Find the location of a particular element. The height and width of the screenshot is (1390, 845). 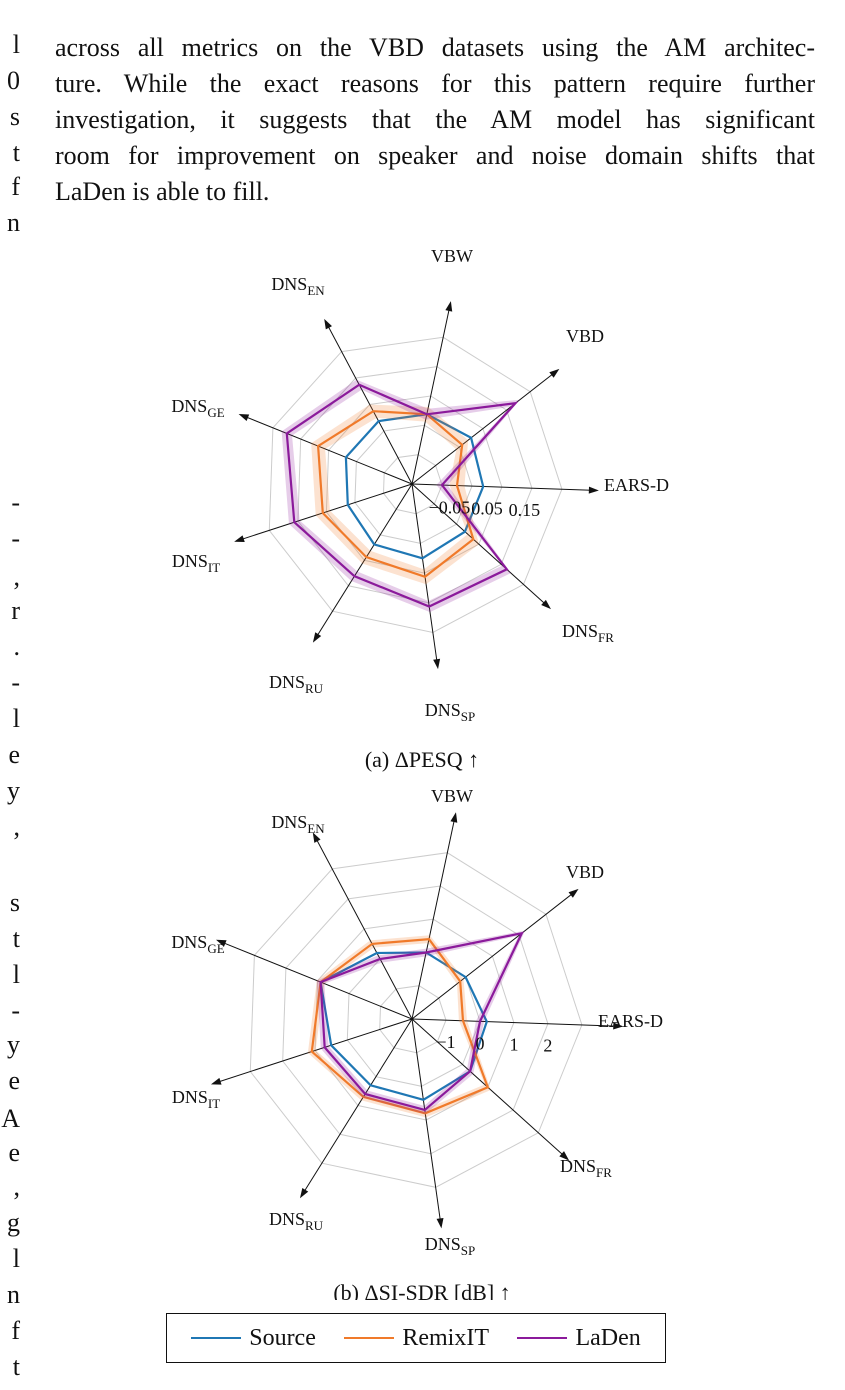

paragraph-line: LaDen is able to fill. is located at coordinates (162, 191).